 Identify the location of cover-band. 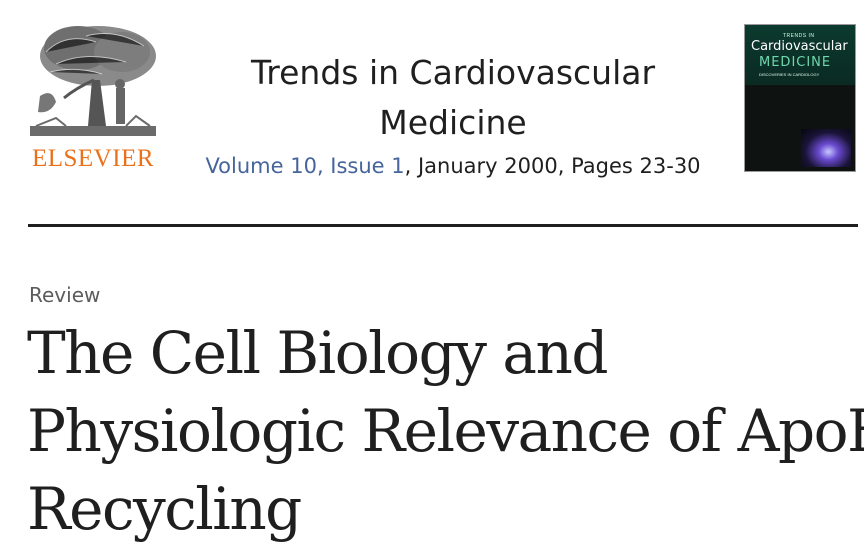
(800, 55).